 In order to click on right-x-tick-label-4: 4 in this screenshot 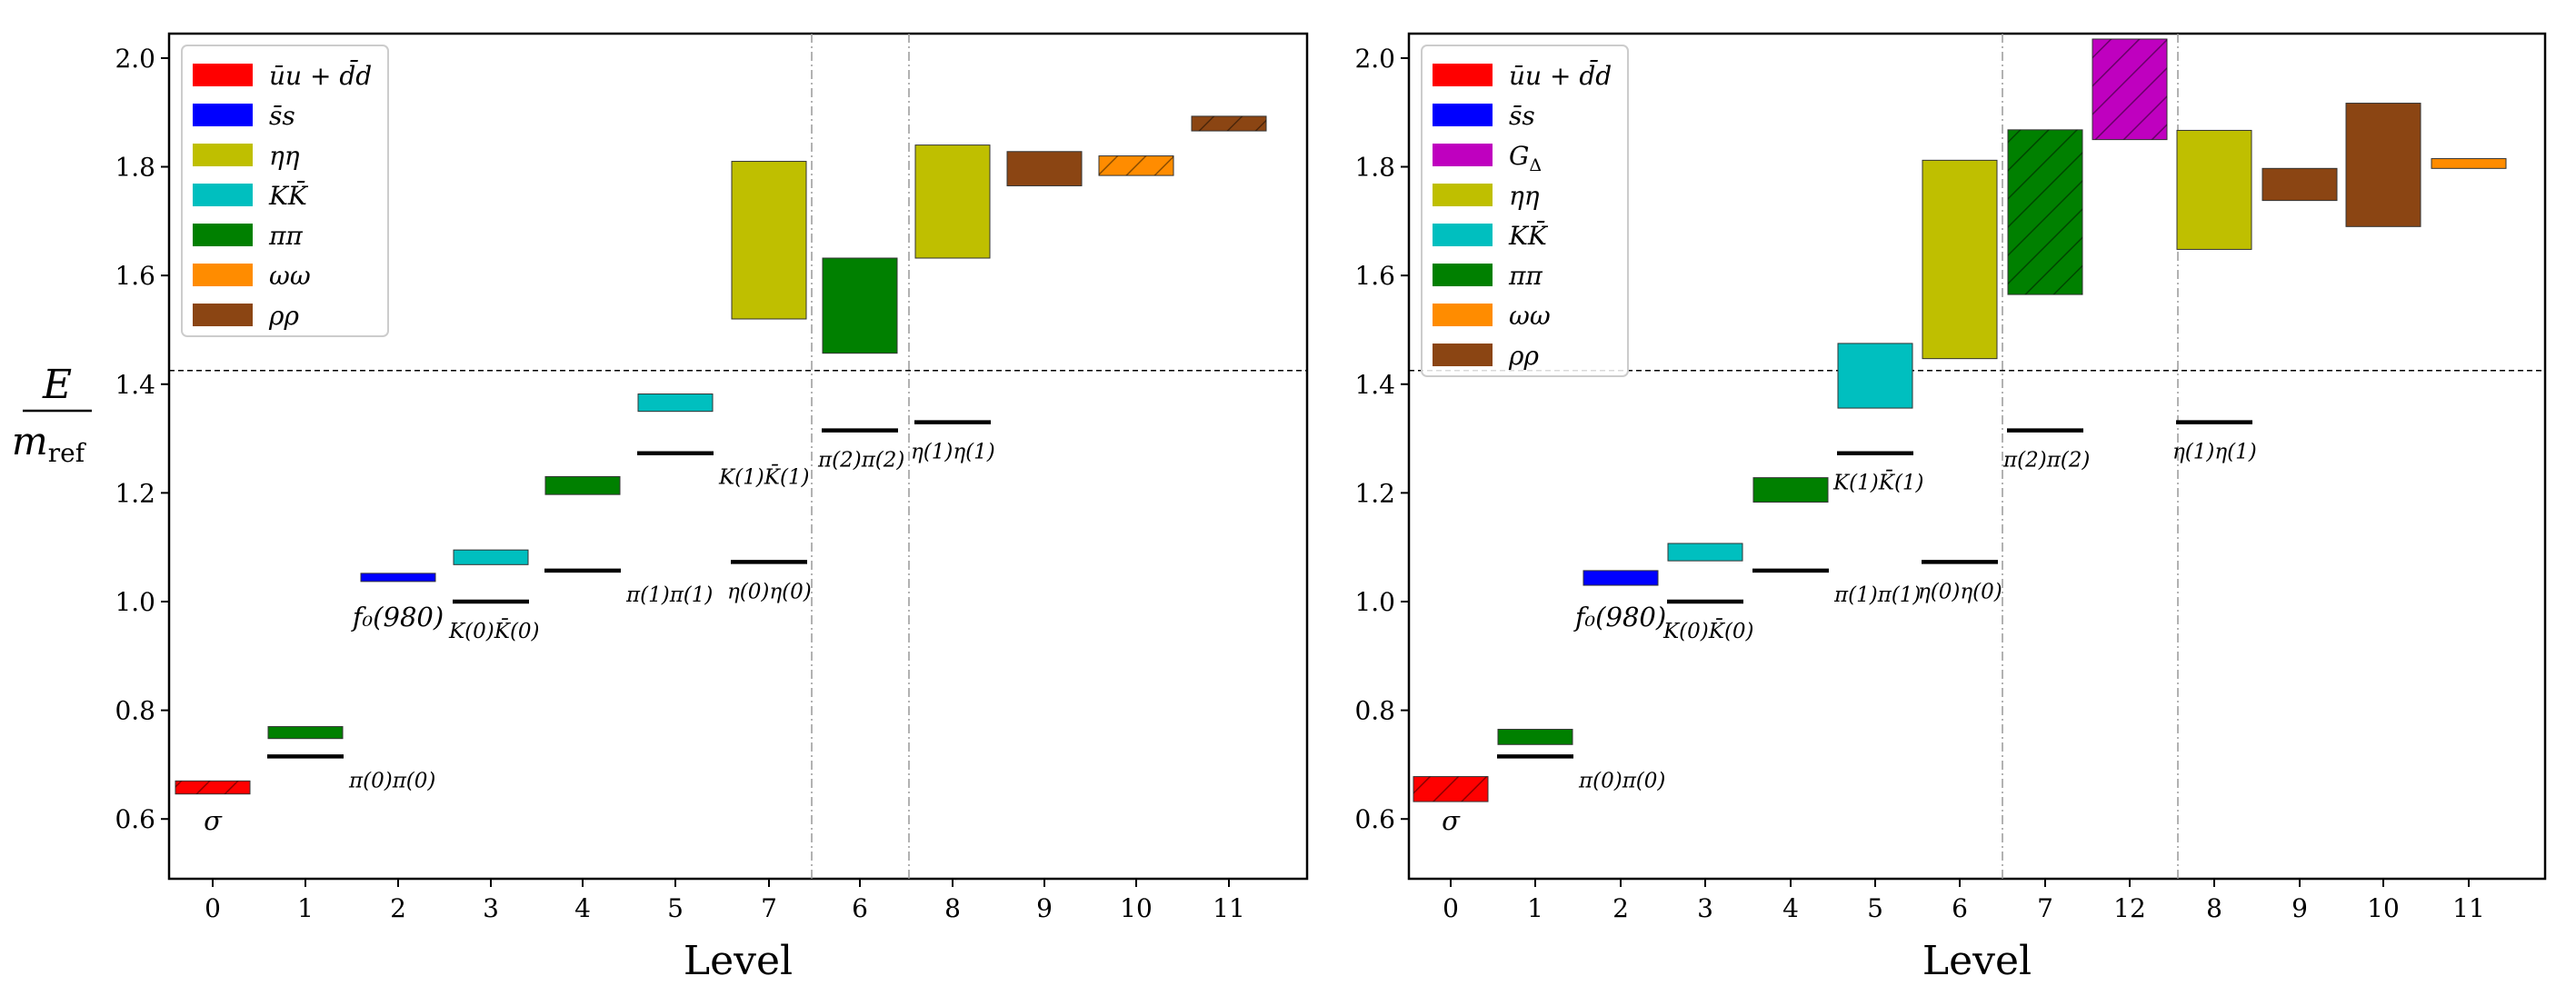, I will do `click(1790, 908)`.